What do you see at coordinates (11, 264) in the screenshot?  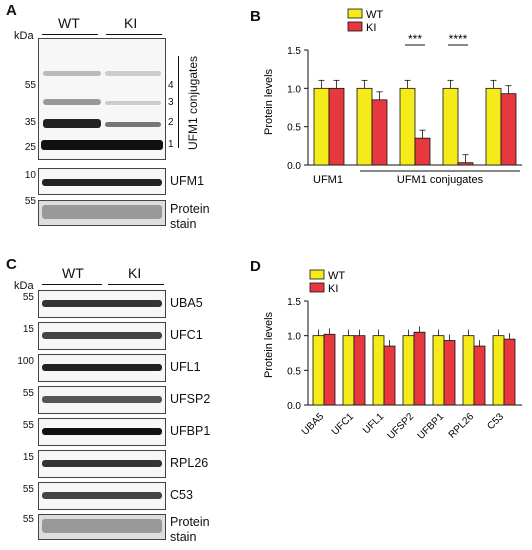 I see `panel-c-letter: C` at bounding box center [11, 264].